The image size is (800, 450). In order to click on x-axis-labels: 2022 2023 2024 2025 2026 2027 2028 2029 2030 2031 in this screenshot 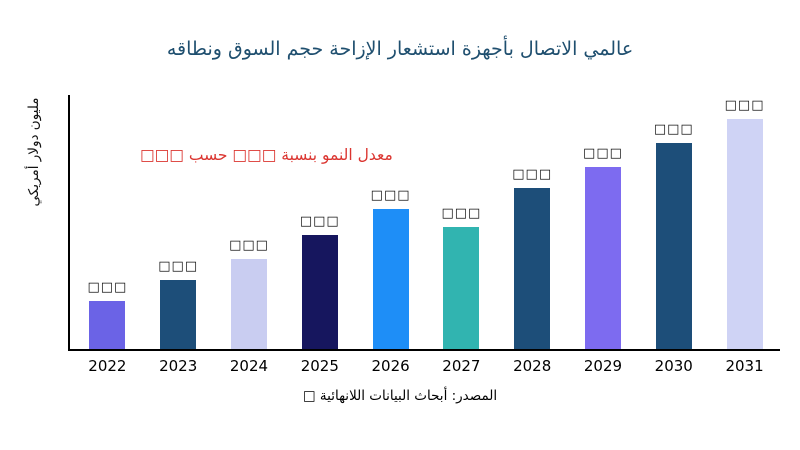, I will do `click(426, 366)`.